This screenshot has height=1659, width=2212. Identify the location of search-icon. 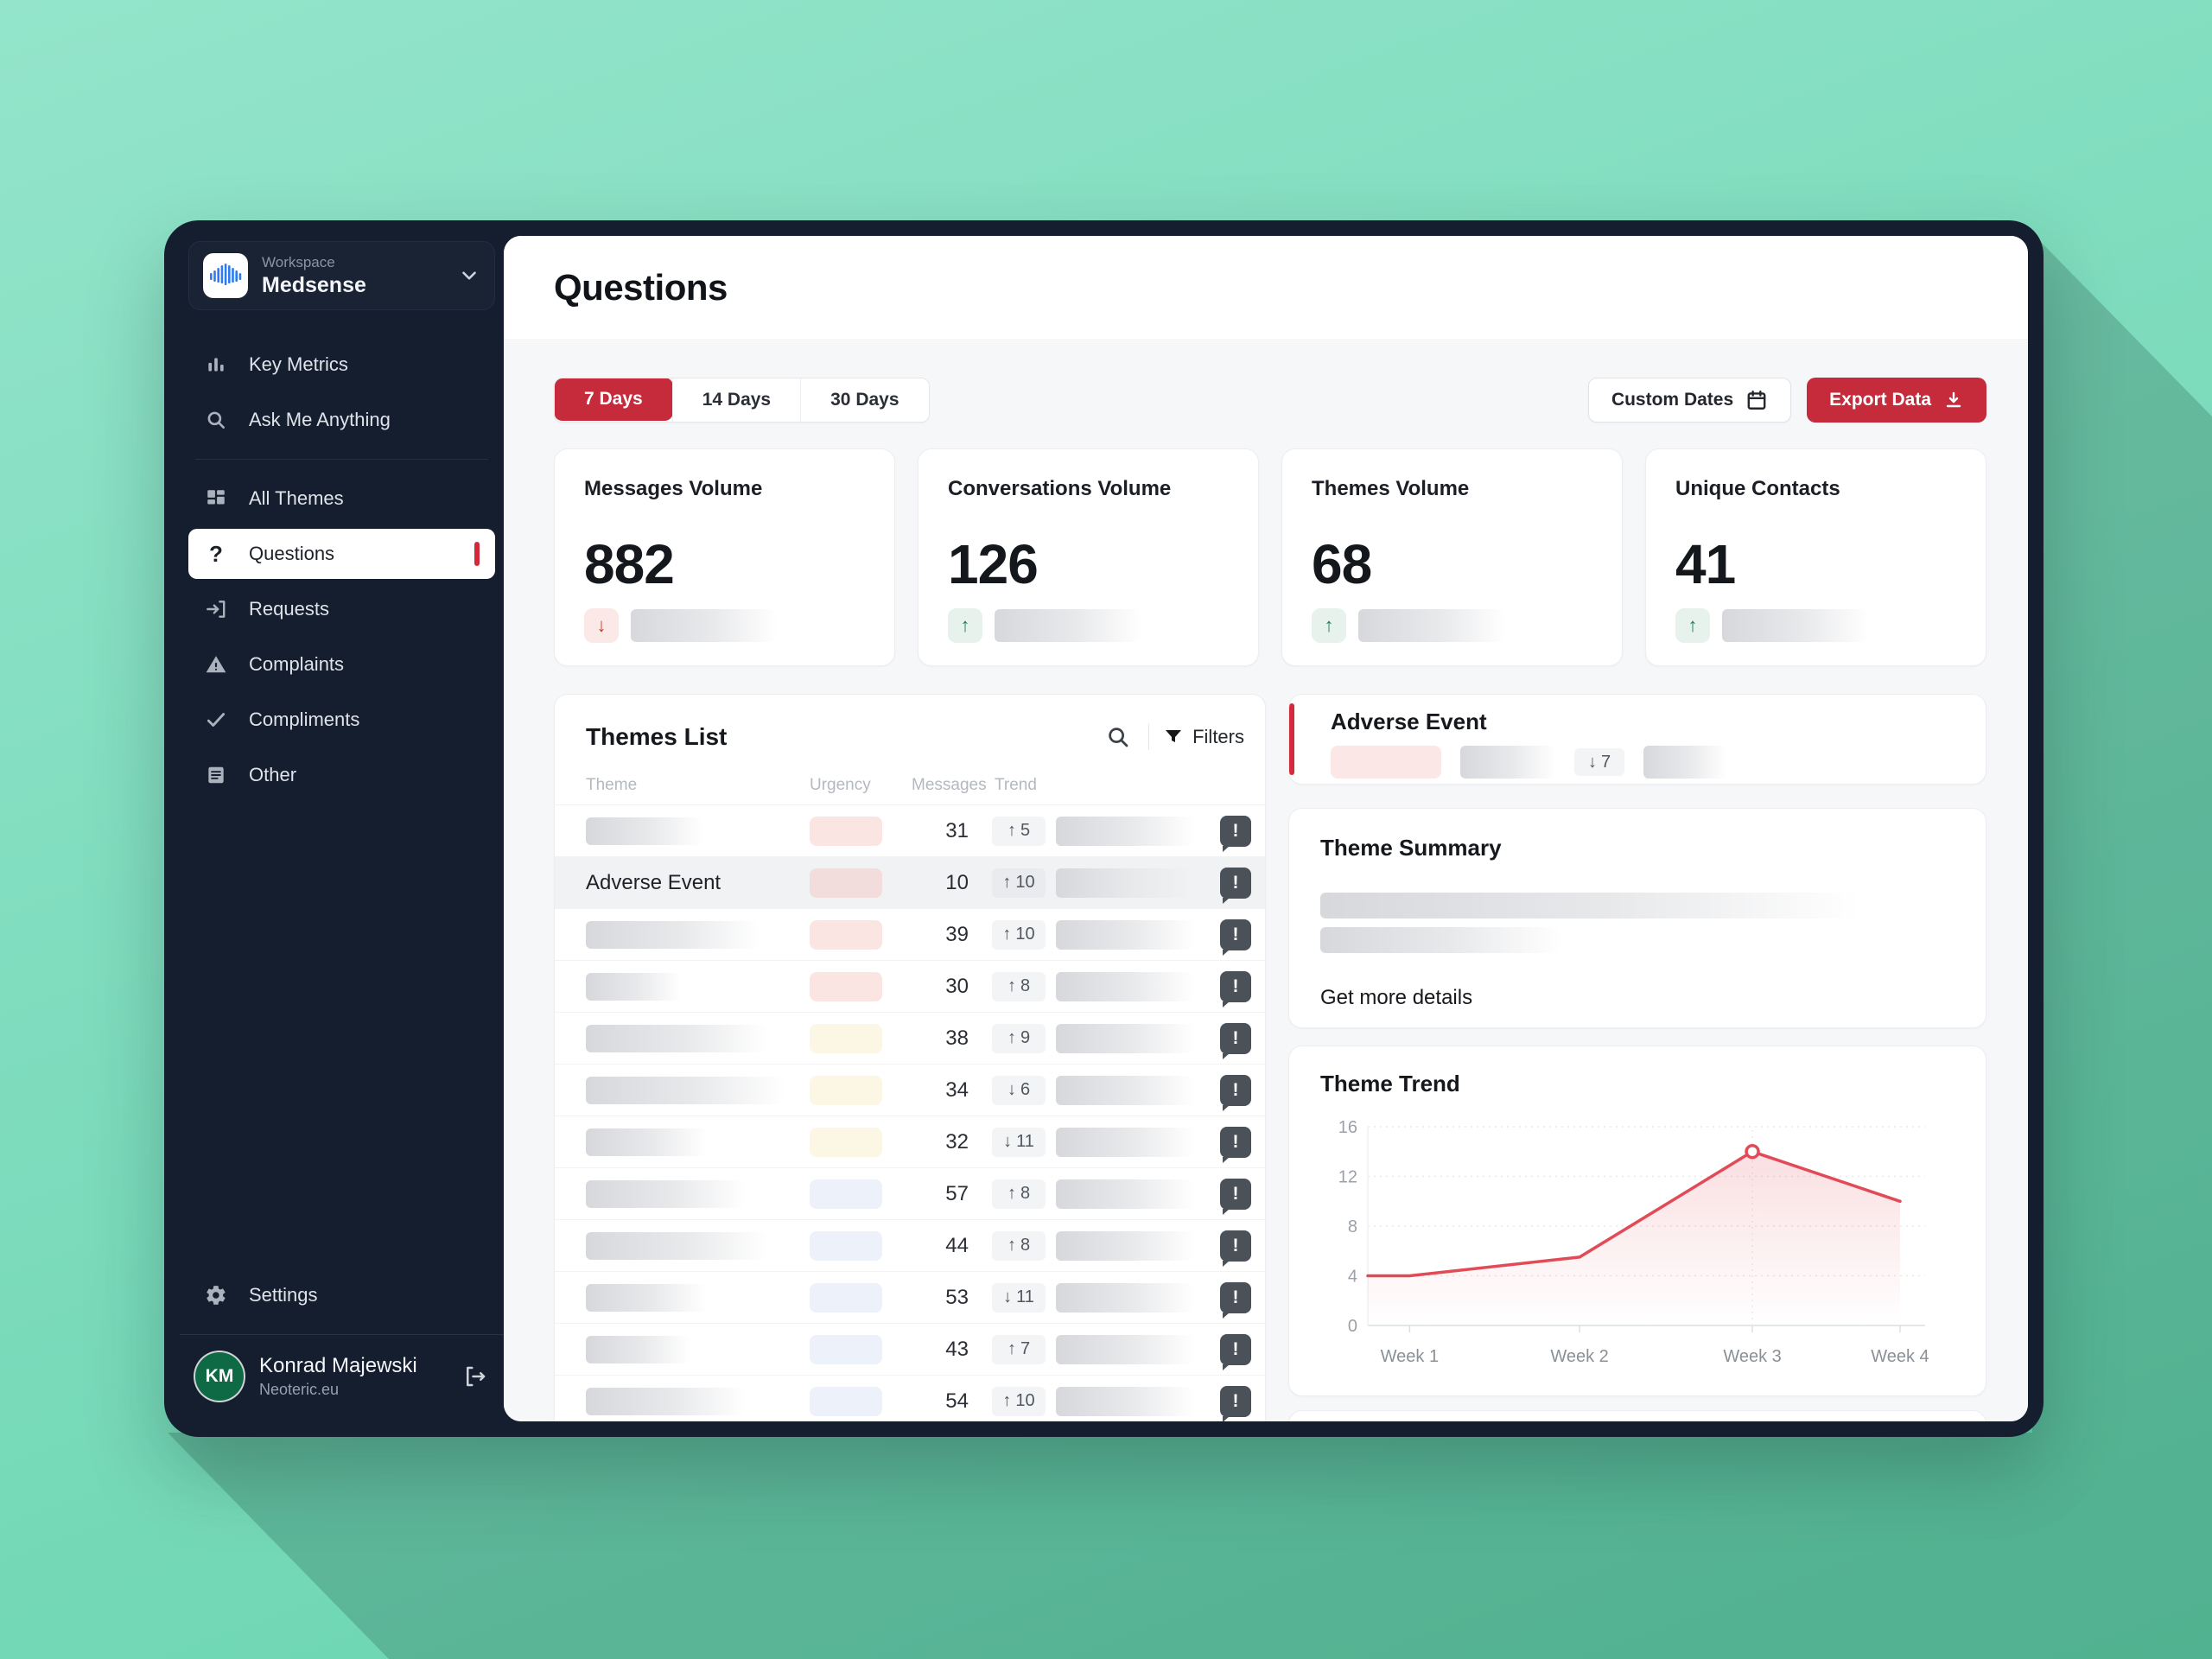
(1118, 737).